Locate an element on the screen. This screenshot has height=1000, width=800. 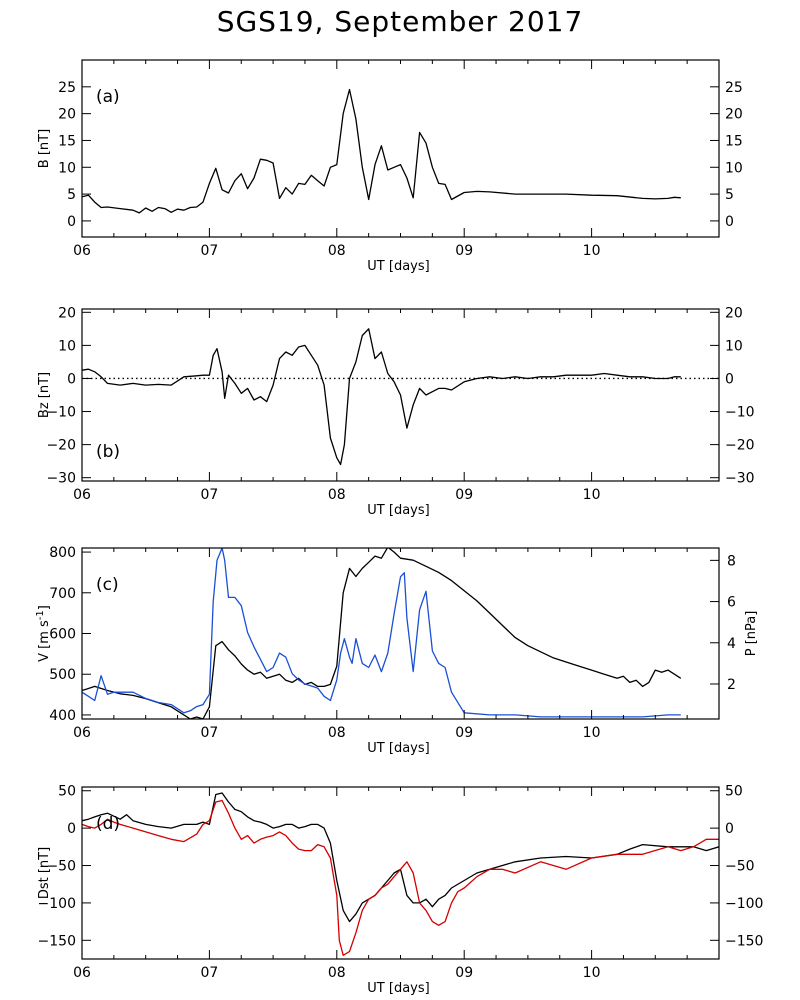
x-tick-label-c-4: 10 is located at coordinates (592, 733).